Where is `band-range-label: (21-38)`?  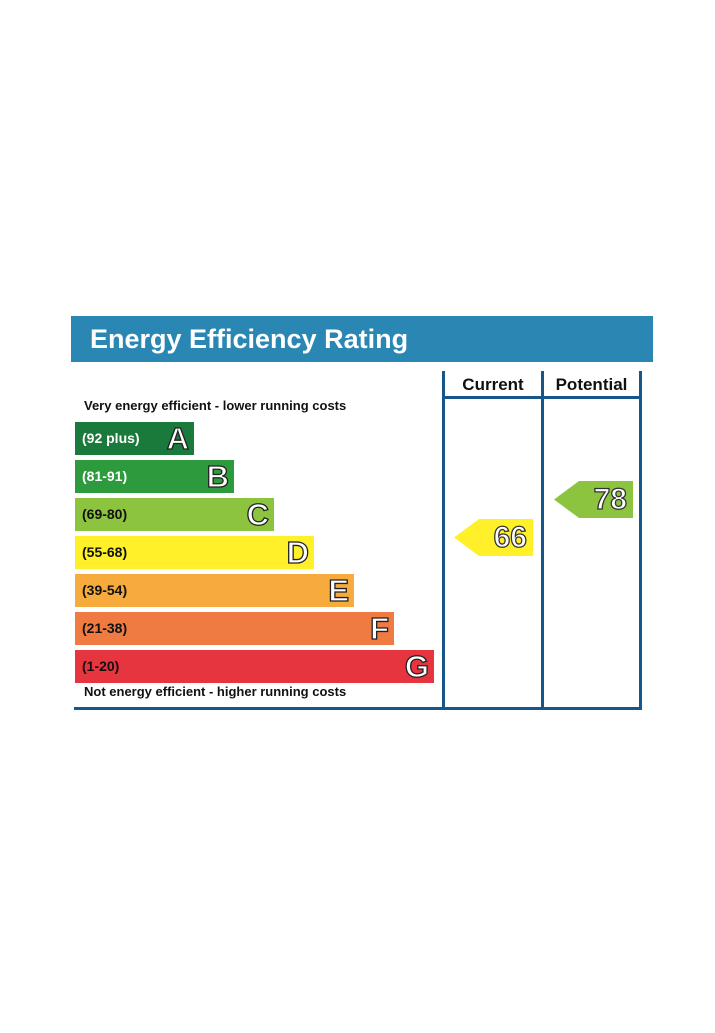 band-range-label: (21-38) is located at coordinates (105, 628).